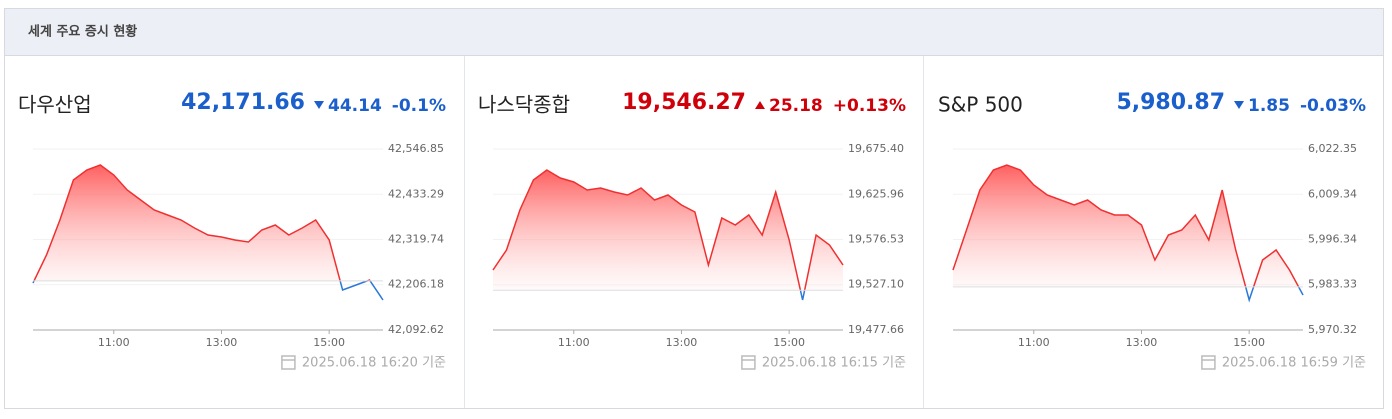  What do you see at coordinates (1333, 106) in the screenshot?
I see `change-rate: -0.03%` at bounding box center [1333, 106].